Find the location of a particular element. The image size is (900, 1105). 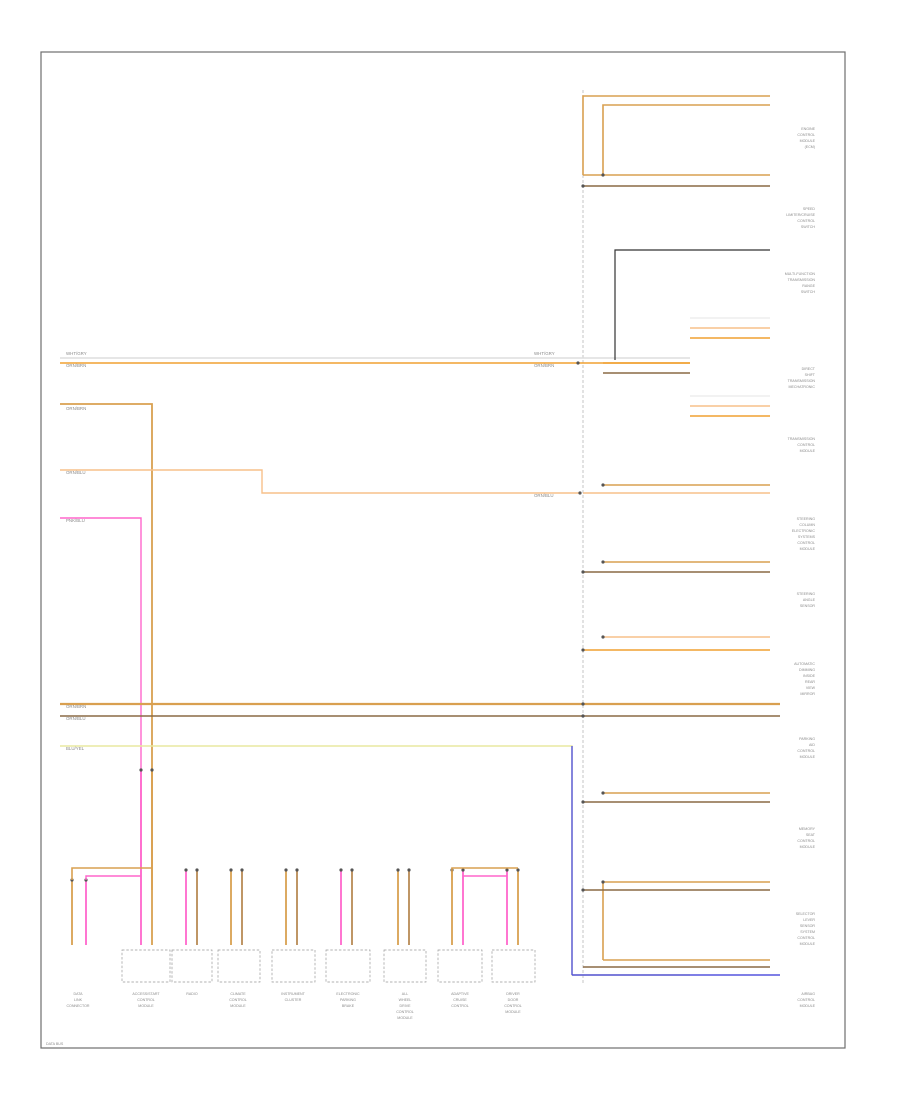

bottom-component-label: PARKING is located at coordinates (348, 1000).